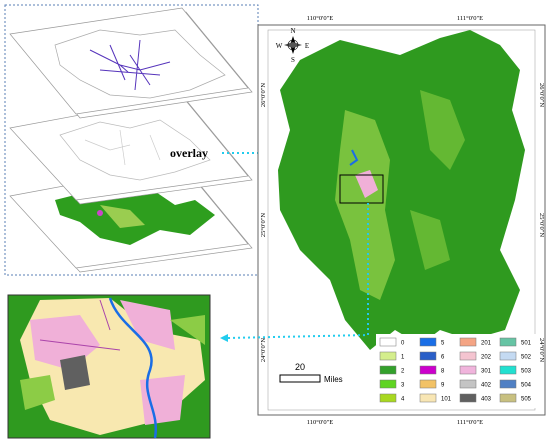  Describe the element at coordinates (279, 46) in the screenshot. I see `compass-w: W` at that location.